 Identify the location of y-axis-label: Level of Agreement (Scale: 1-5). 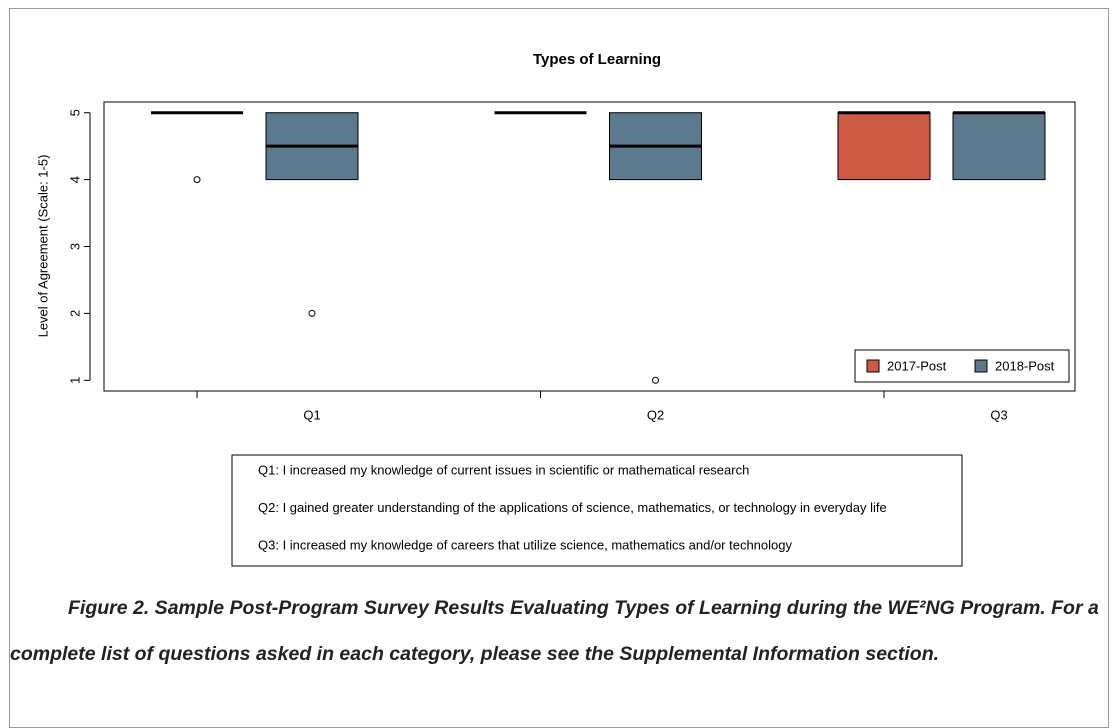
(42, 246).